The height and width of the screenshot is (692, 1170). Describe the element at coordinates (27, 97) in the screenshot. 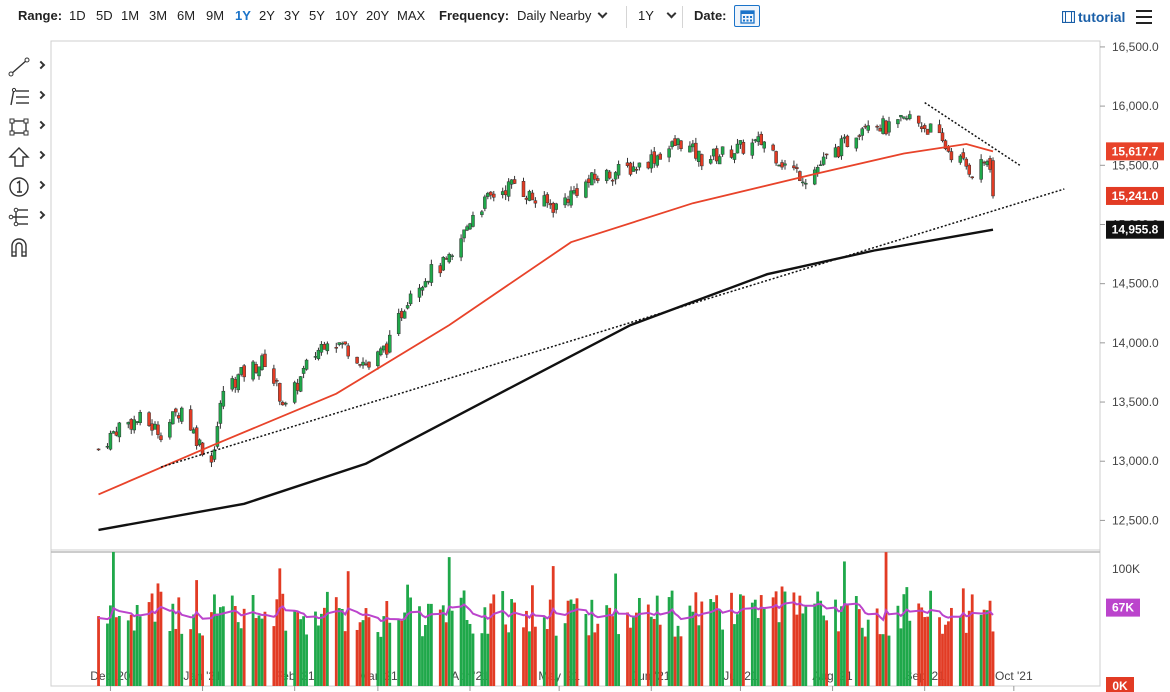

I see `fibonacci-tool-button` at that location.